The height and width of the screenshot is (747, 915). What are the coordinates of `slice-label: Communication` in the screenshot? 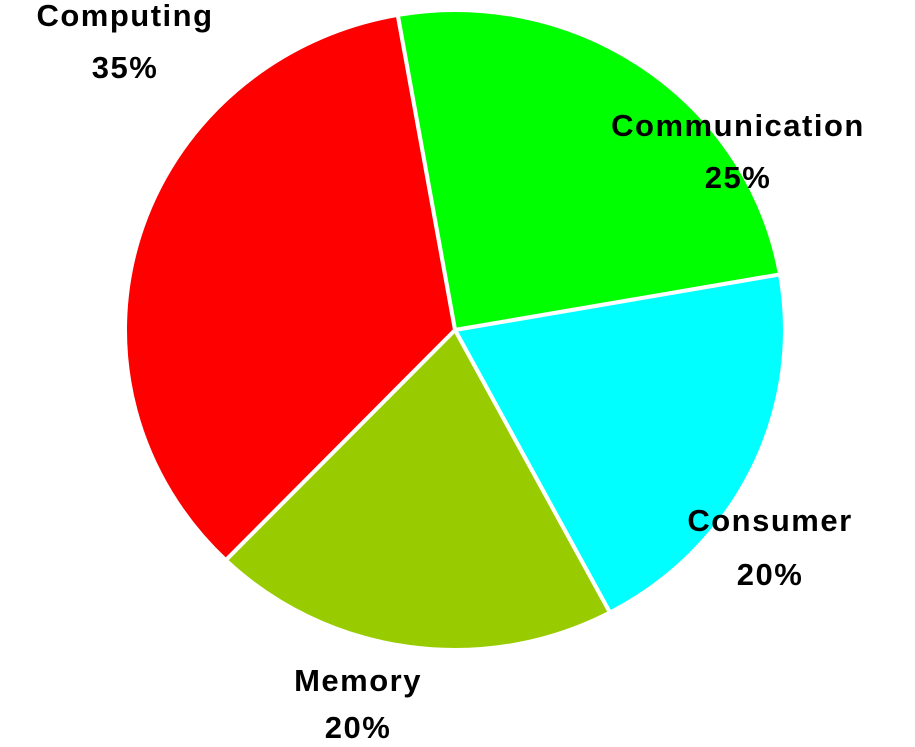 It's located at (738, 125).